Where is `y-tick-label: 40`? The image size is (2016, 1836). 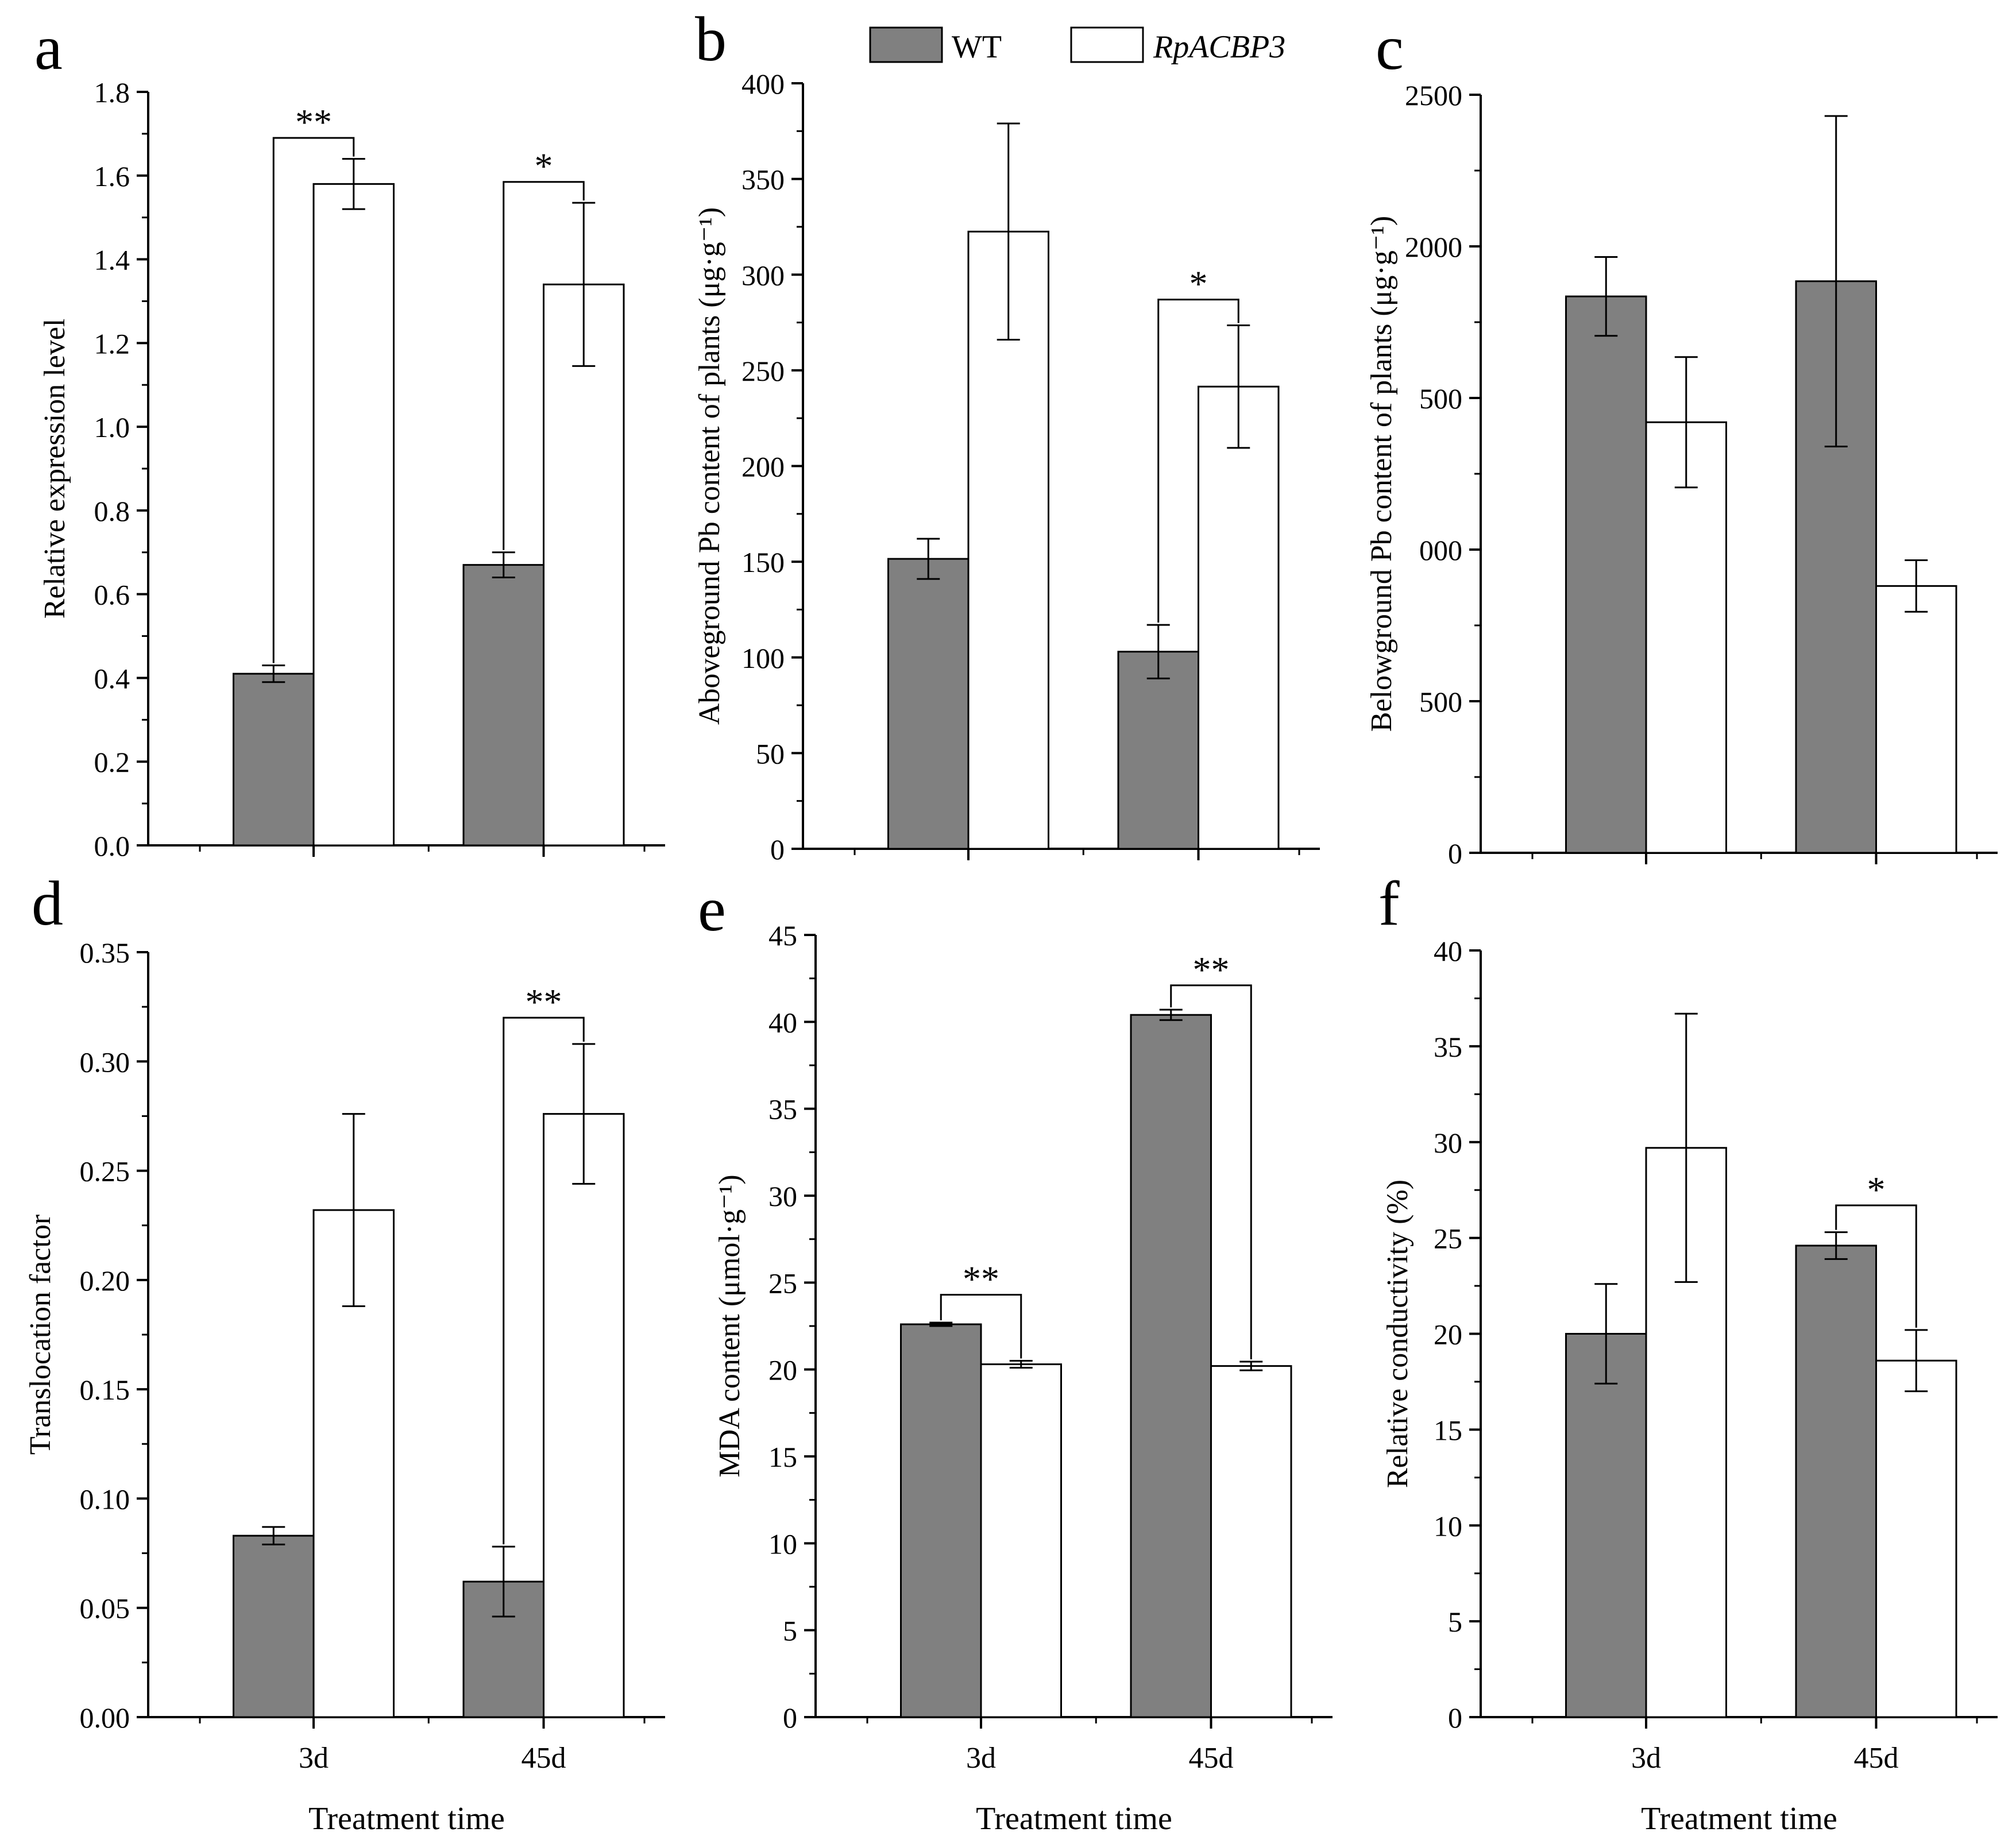 y-tick-label: 40 is located at coordinates (782, 1022).